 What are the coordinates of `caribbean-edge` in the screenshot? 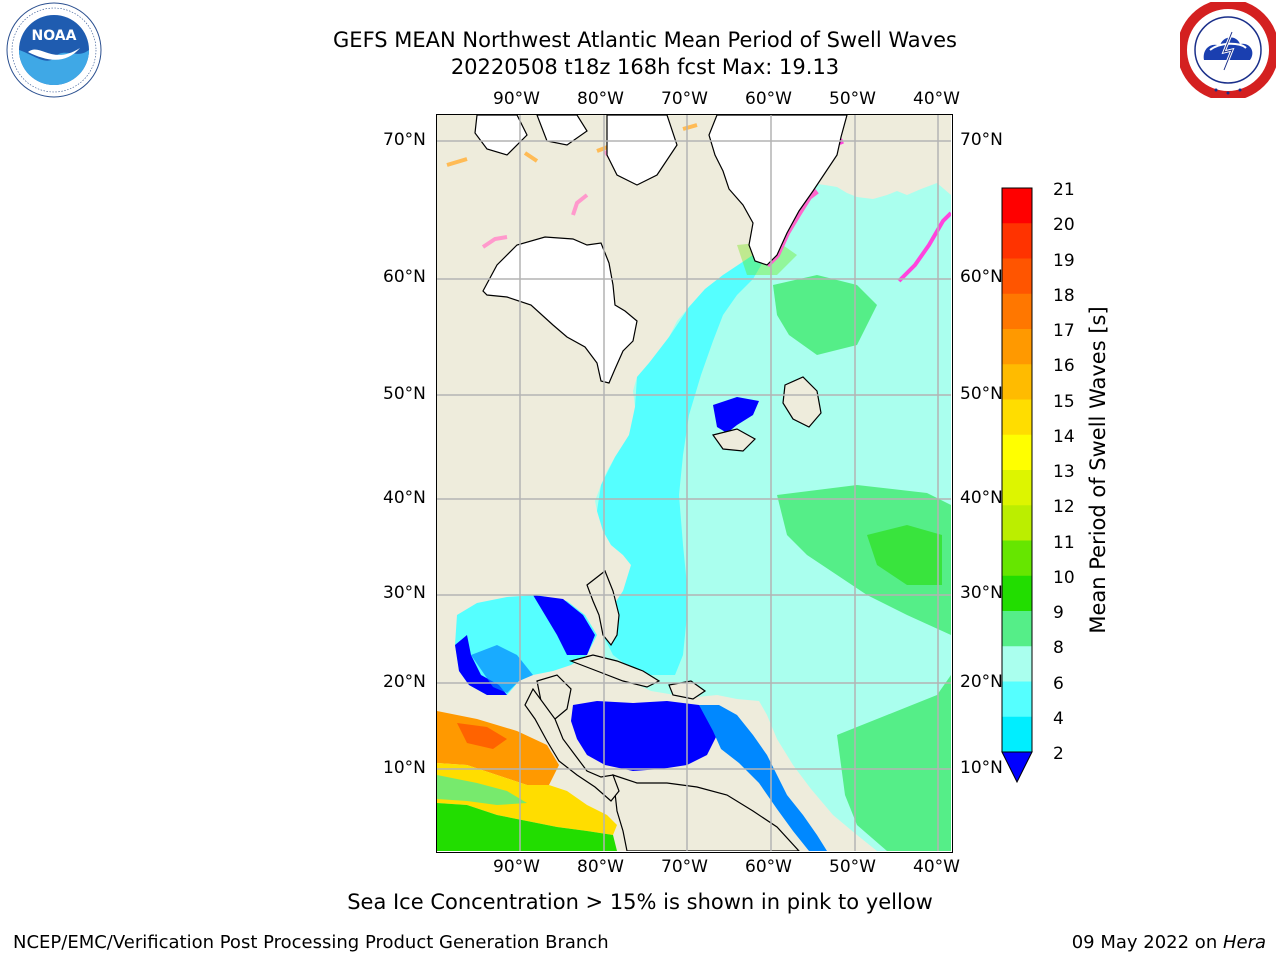 It's located at (763, 778).